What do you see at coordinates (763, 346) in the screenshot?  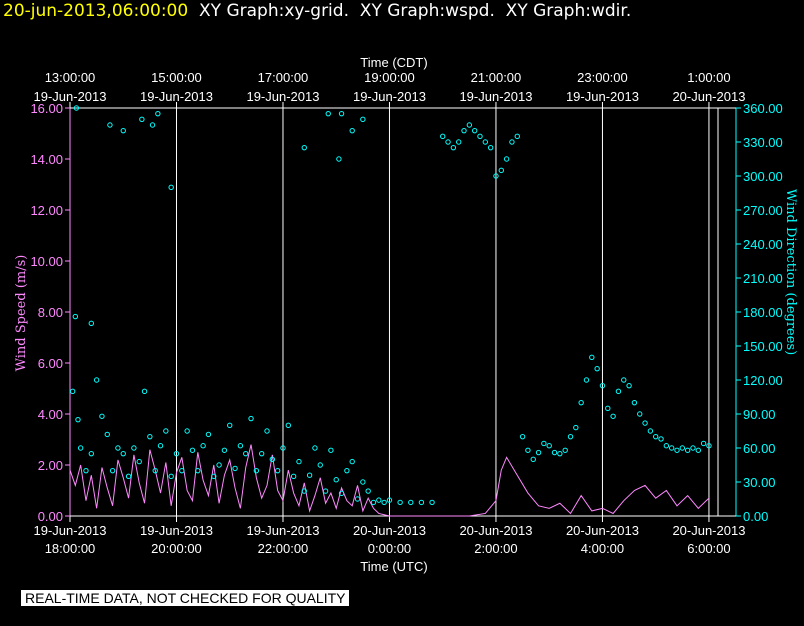 I see `right-tick-label: 150.00` at bounding box center [763, 346].